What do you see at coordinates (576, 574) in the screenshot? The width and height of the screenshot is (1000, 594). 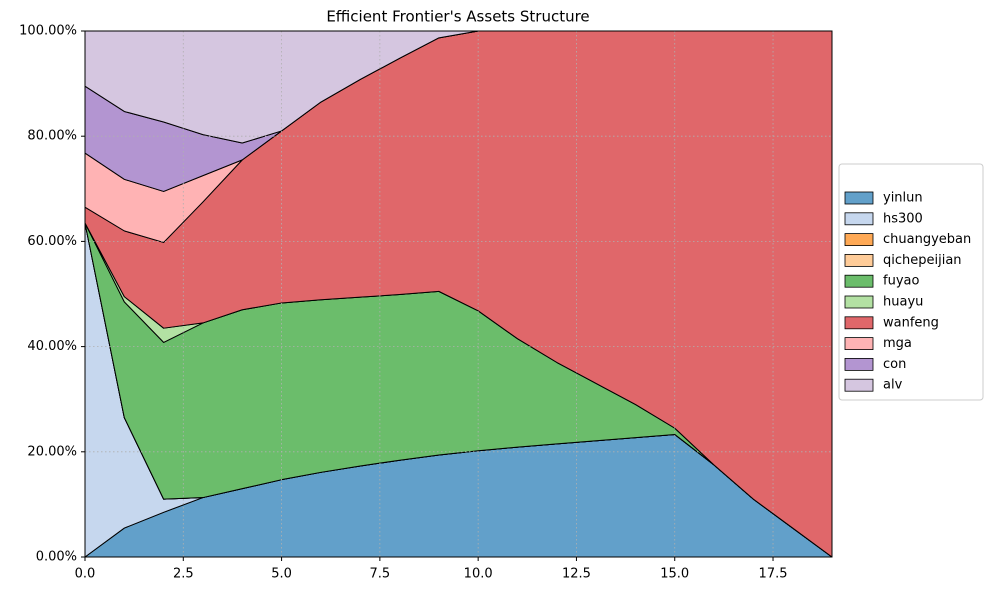 I see `x-tick-label: 12.5` at bounding box center [576, 574].